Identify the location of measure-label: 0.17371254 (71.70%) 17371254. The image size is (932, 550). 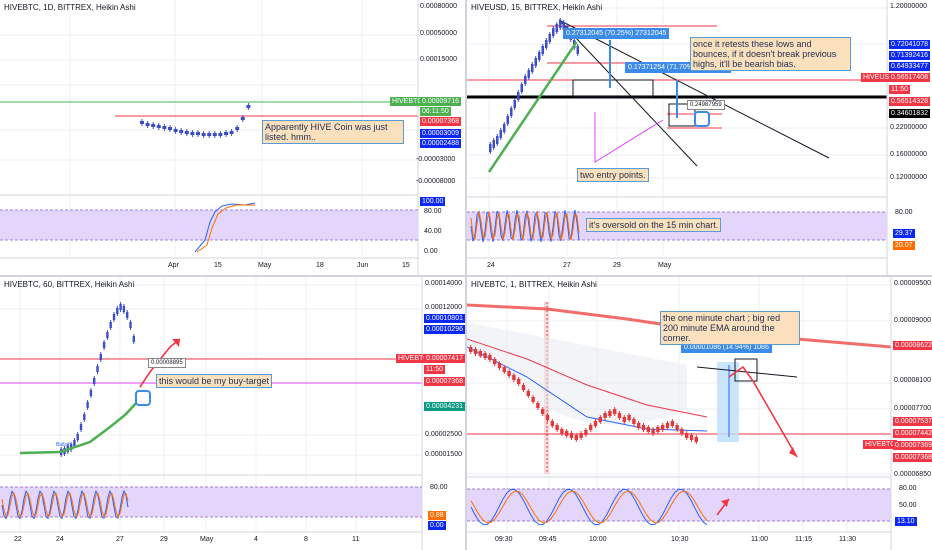
(678, 67).